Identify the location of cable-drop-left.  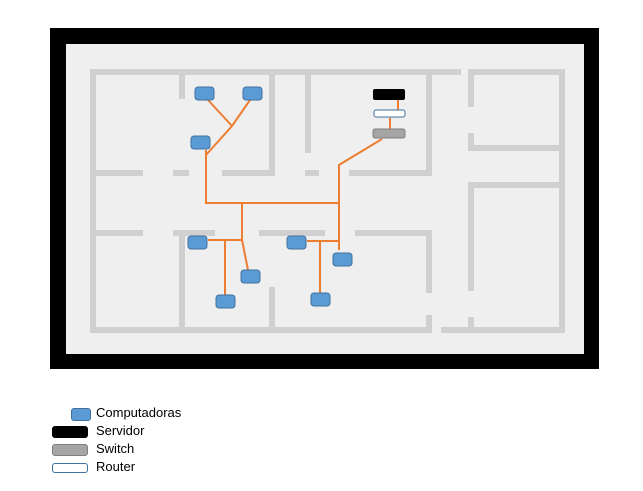
(245, 255).